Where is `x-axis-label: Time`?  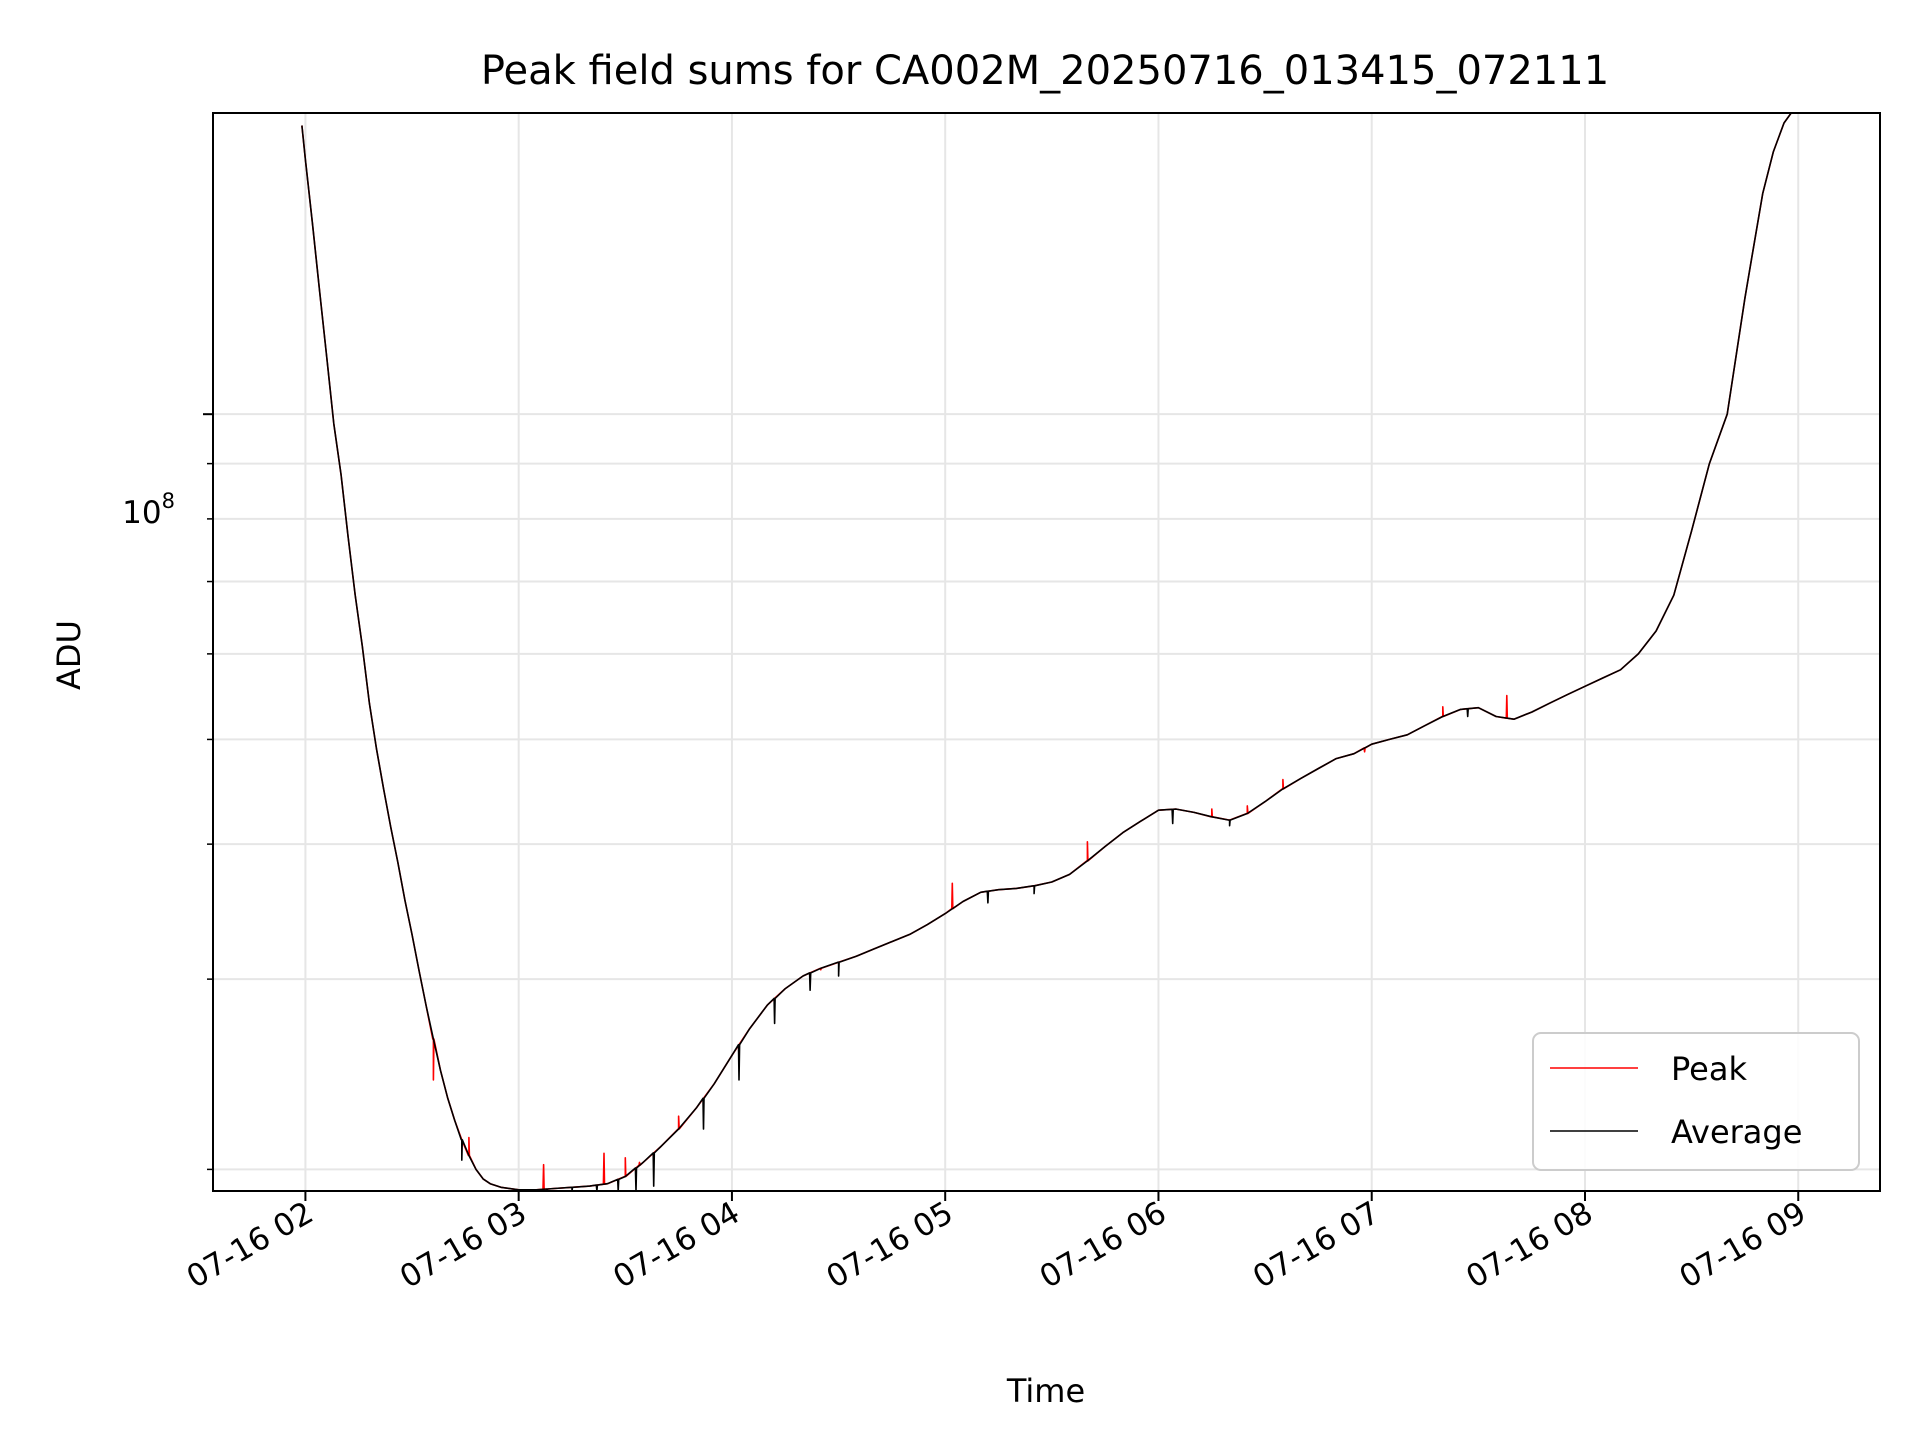 x-axis-label: Time is located at coordinates (1045, 1391).